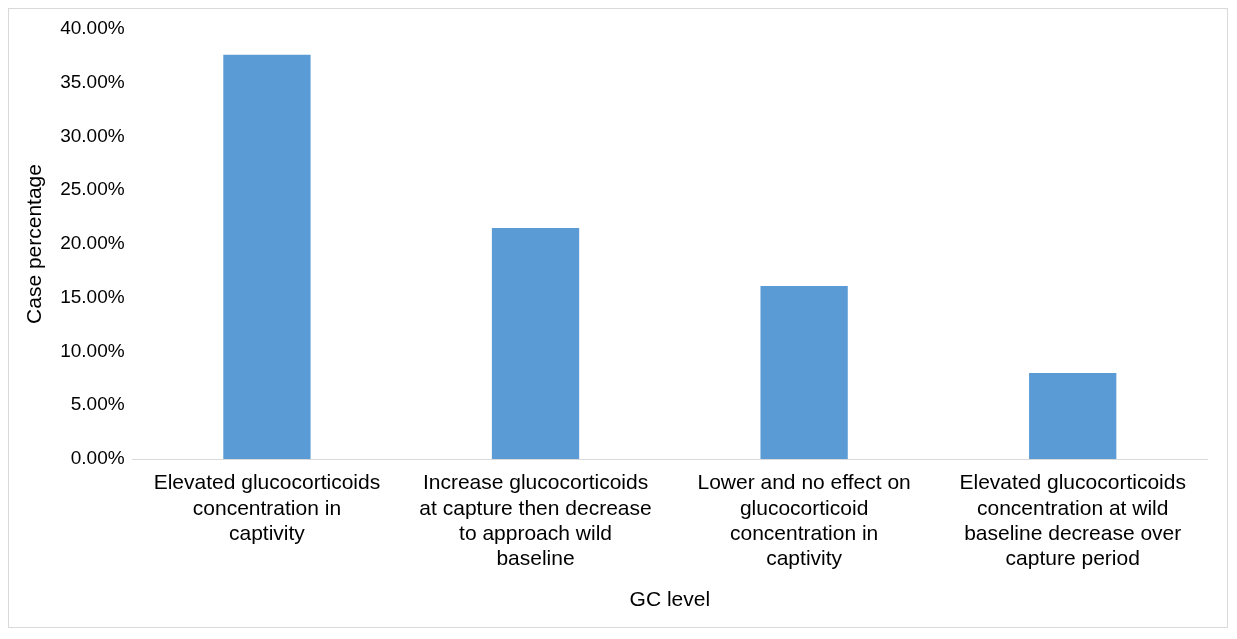  I want to click on x-tick-label: Elevated glucocorticoids concentration at wild baseline decrease over capture period, so click(1072, 519).